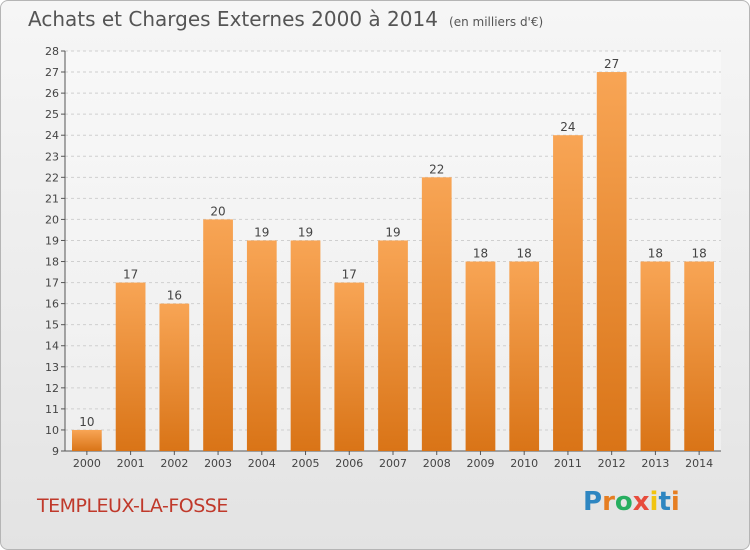  What do you see at coordinates (87, 463) in the screenshot?
I see `x-tick-label-2000: 2000` at bounding box center [87, 463].